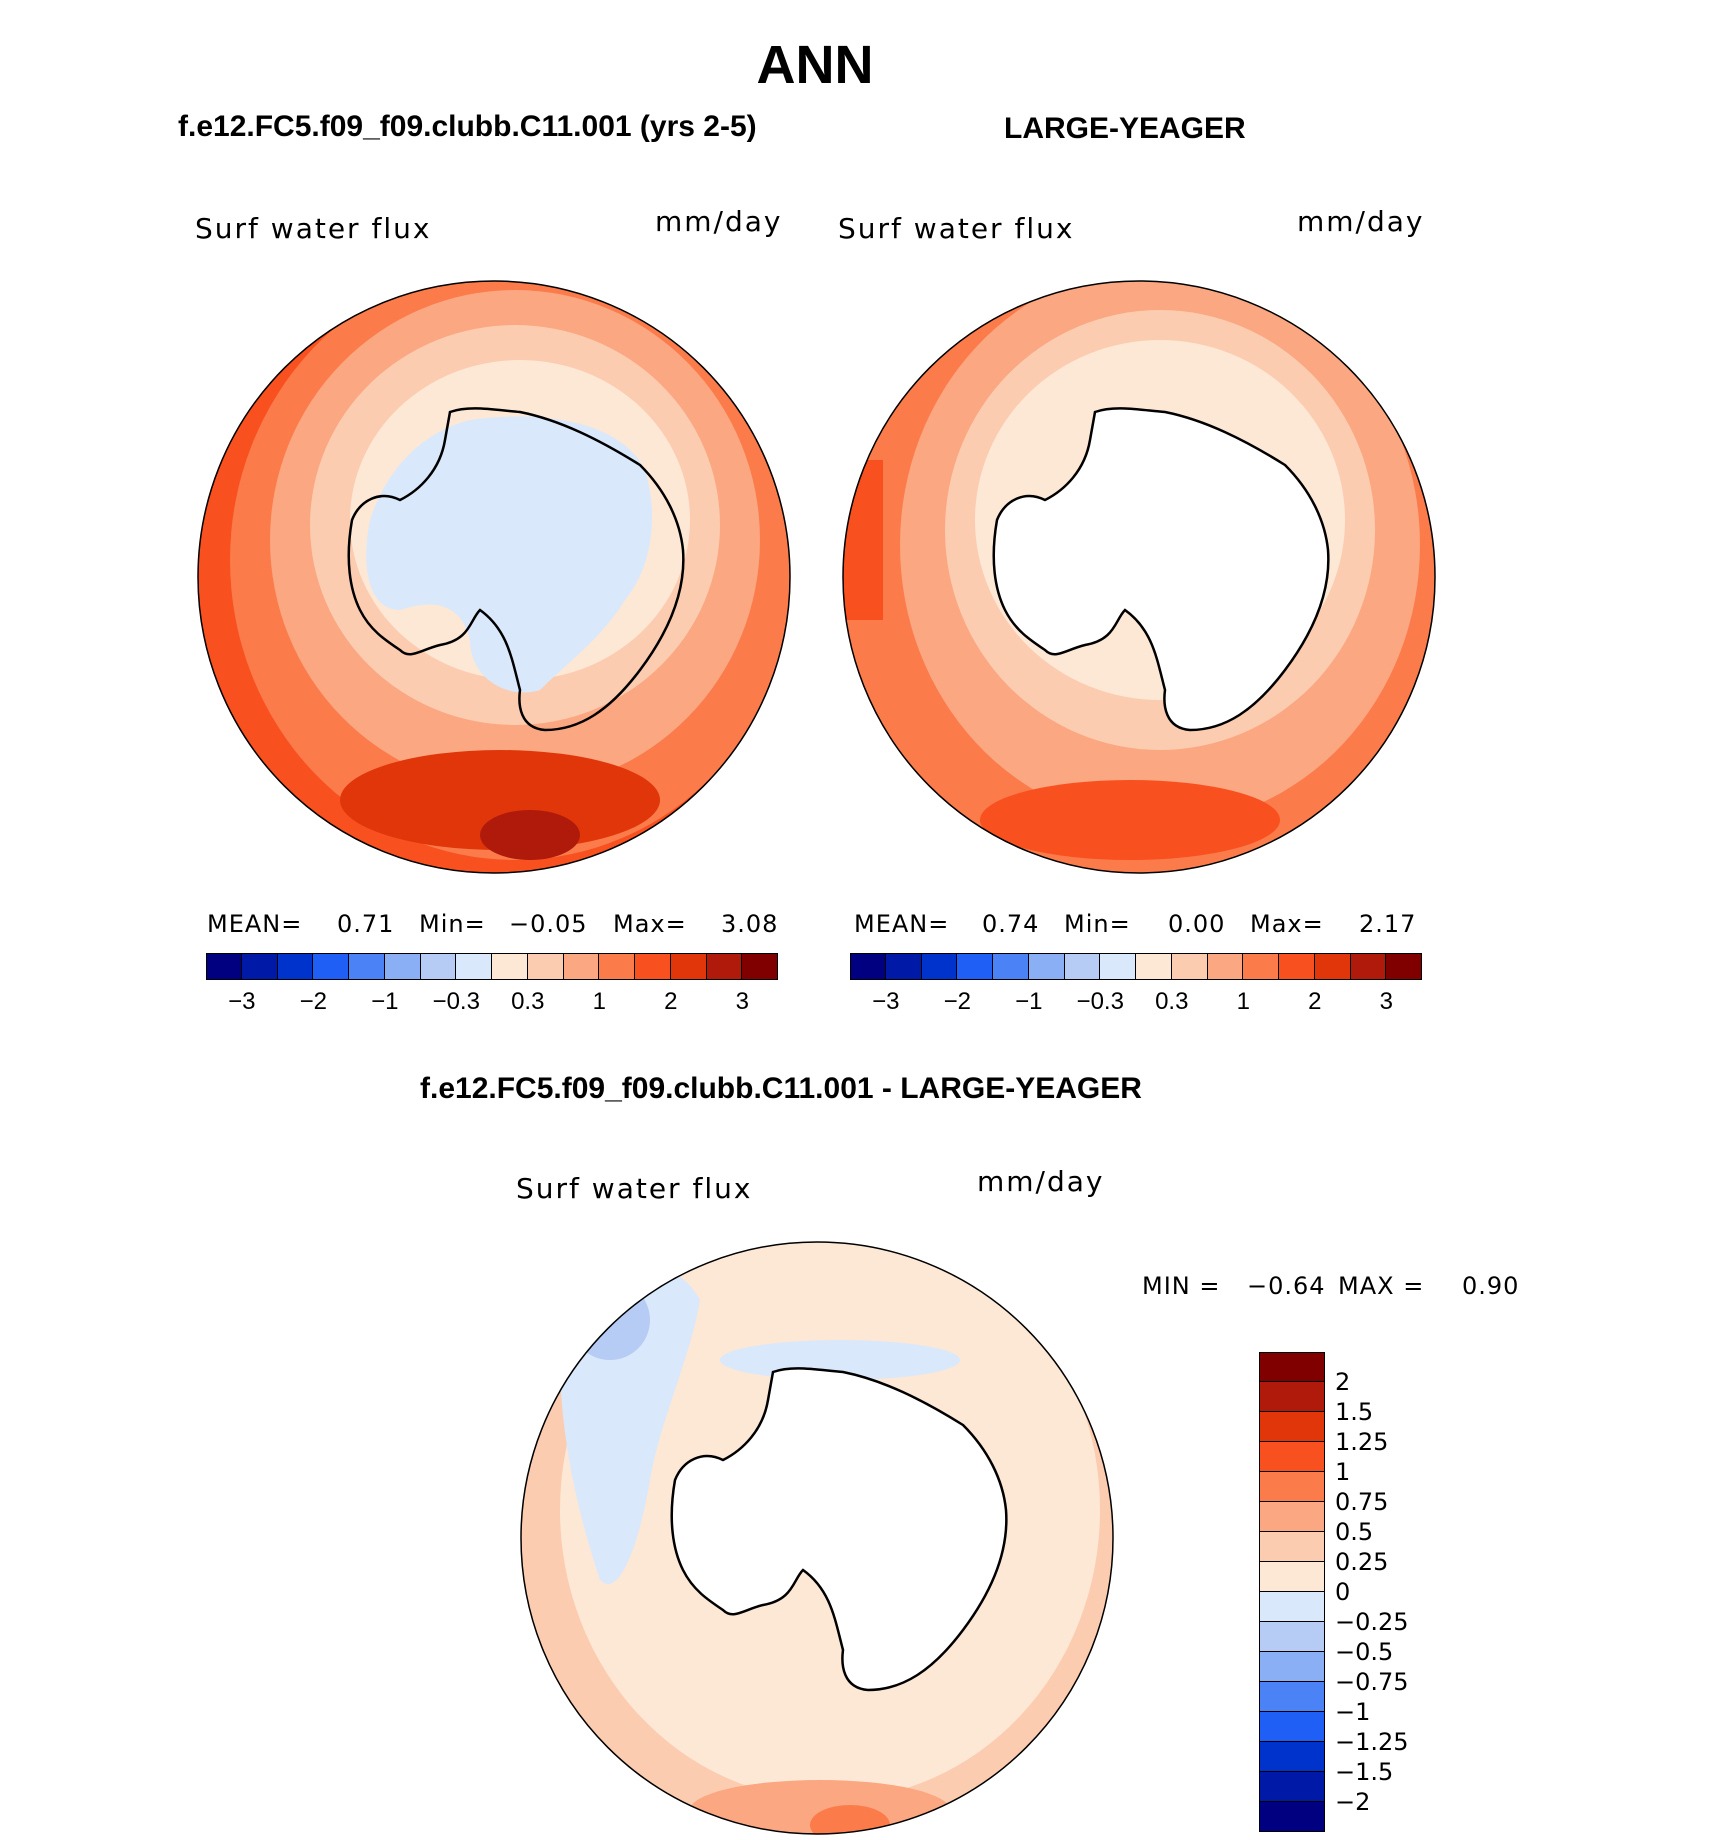 The width and height of the screenshot is (1710, 1840). Describe the element at coordinates (750, 924) in the screenshot. I see `model-max-value: 3.08` at that location.